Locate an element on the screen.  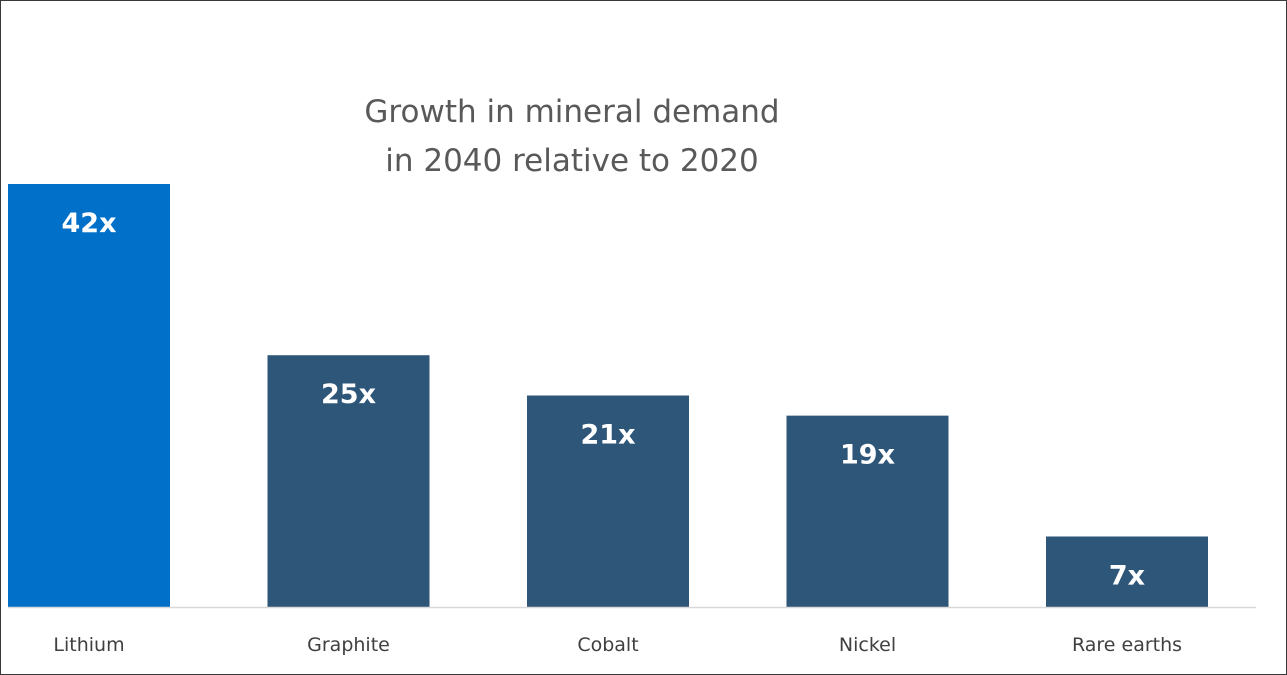
data-label-graphite: 25x is located at coordinates (348, 394).